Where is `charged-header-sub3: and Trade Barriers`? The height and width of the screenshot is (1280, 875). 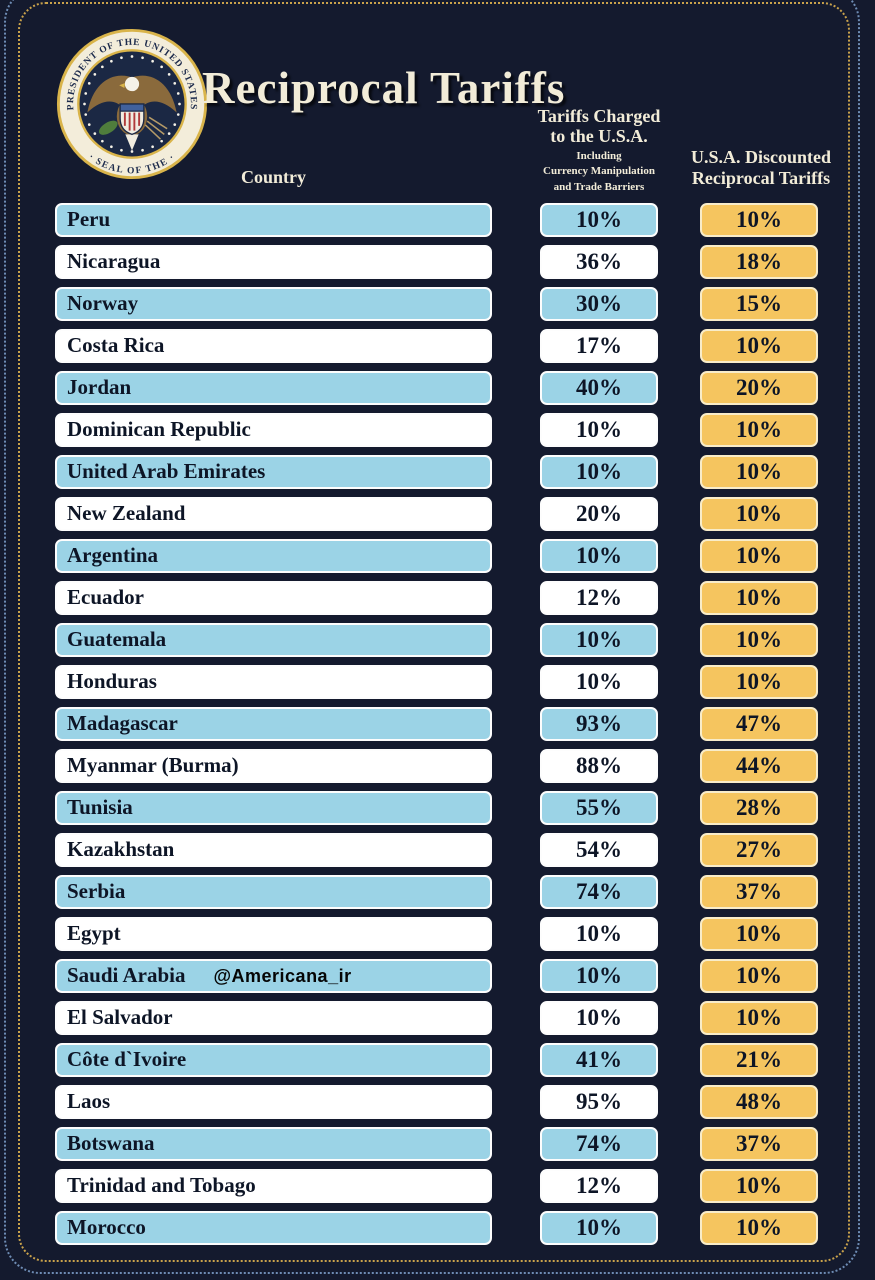
charged-header-sub3: and Trade Barriers is located at coordinates (599, 186).